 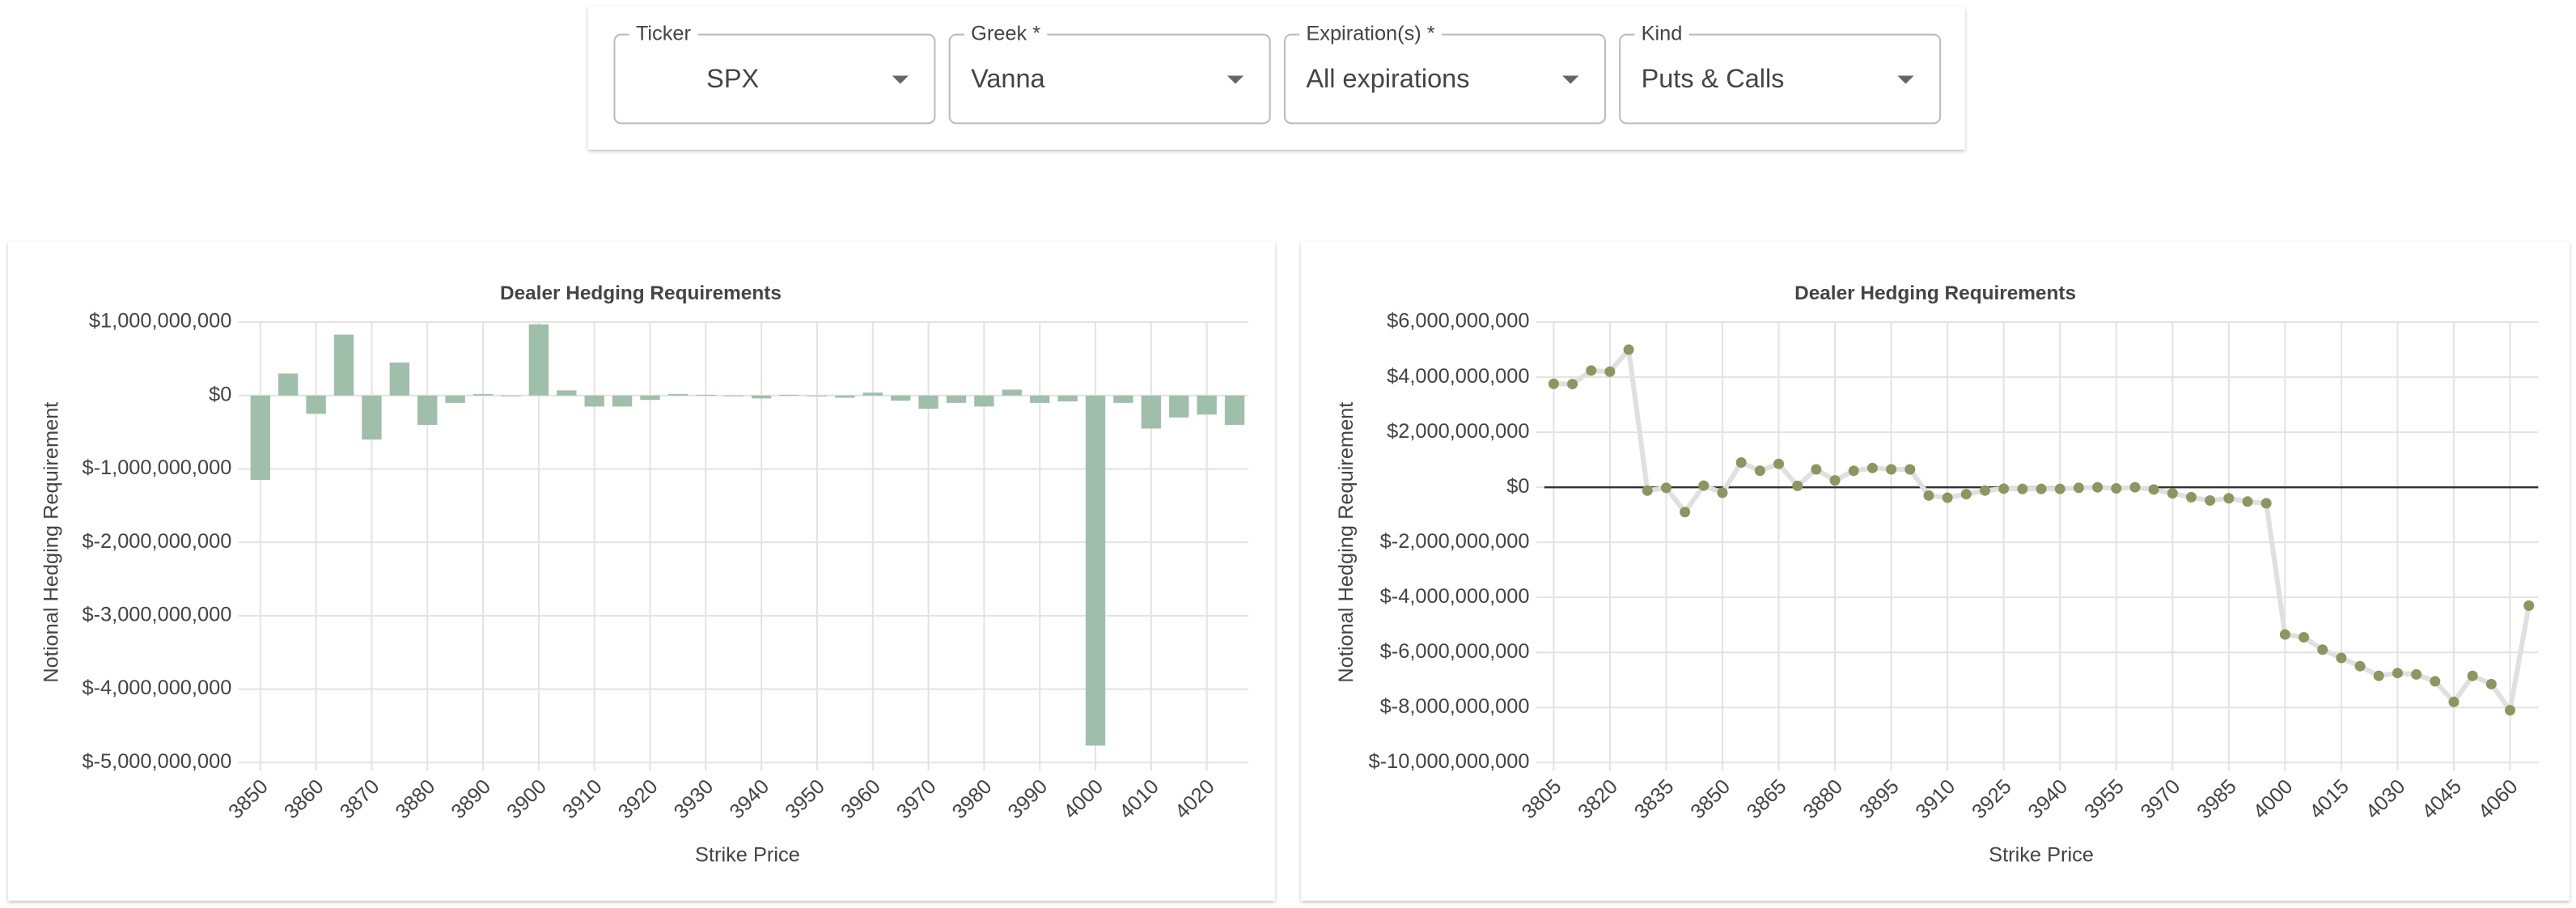 I want to click on y-tick-label: $-10,000,000,000, so click(x=1449, y=761).